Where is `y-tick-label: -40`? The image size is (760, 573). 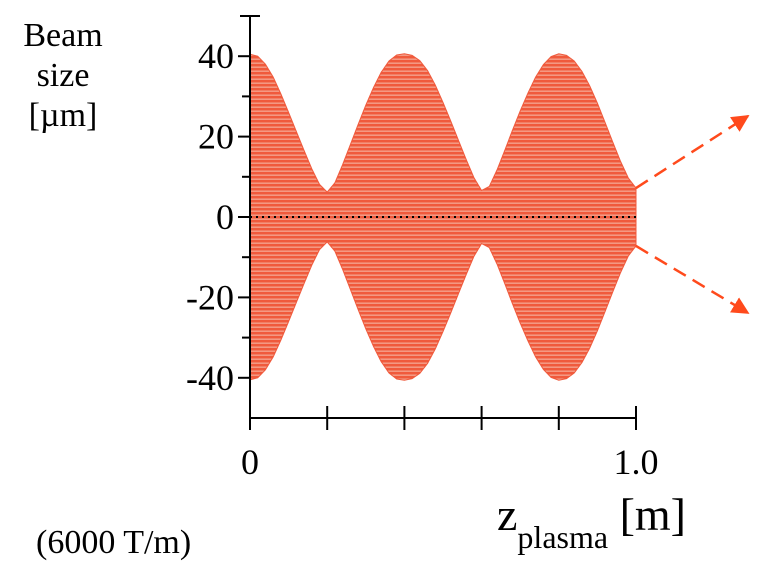
y-tick-label: -40 is located at coordinates (210, 378).